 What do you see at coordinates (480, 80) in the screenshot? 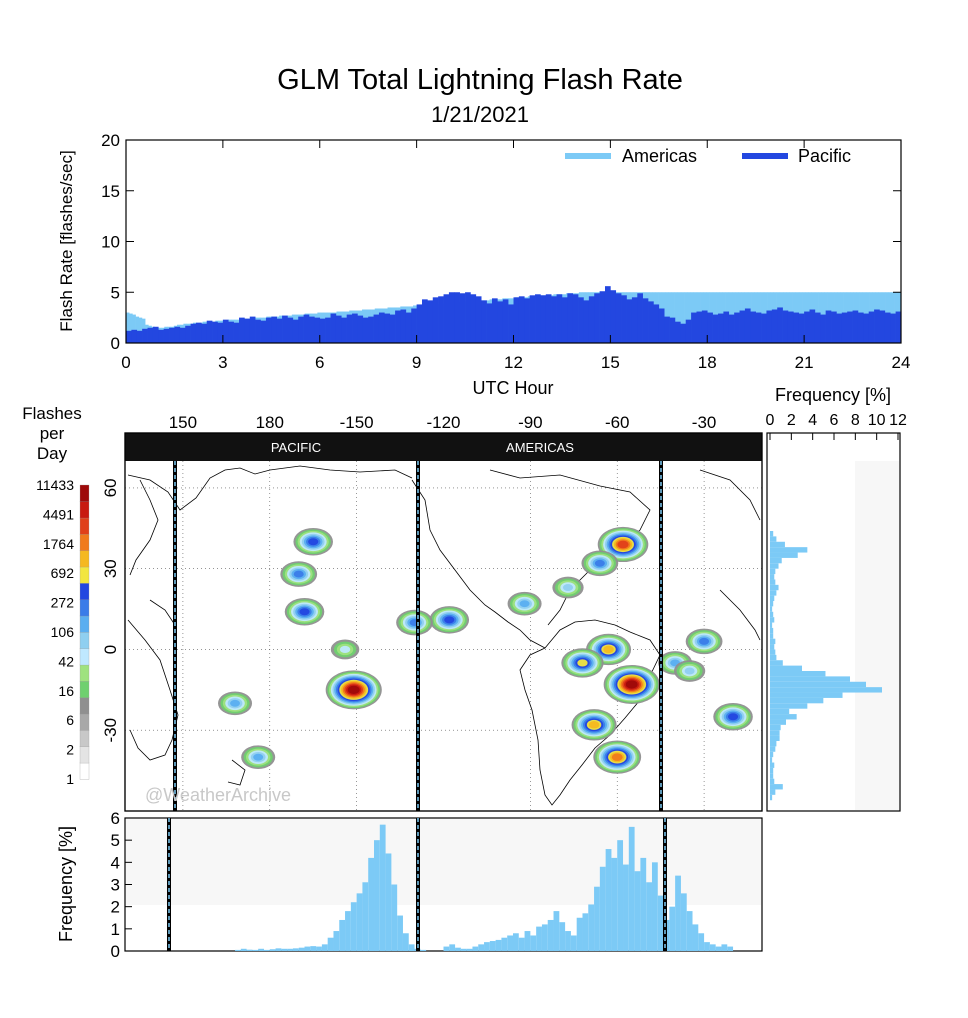
I see `chart-title: GLM Total Lightning Flash Rate` at bounding box center [480, 80].